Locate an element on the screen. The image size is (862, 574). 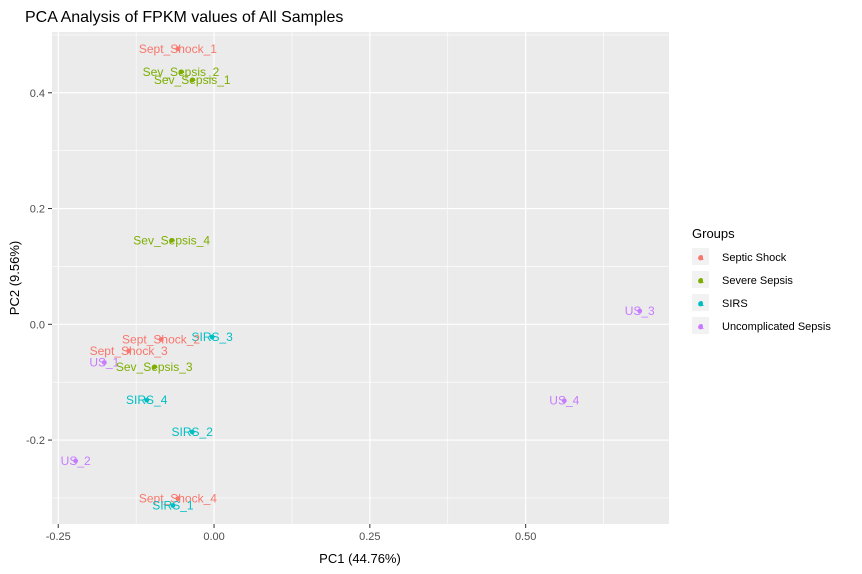
x-axis-title: PC1 (44.76%) is located at coordinates (360, 558).